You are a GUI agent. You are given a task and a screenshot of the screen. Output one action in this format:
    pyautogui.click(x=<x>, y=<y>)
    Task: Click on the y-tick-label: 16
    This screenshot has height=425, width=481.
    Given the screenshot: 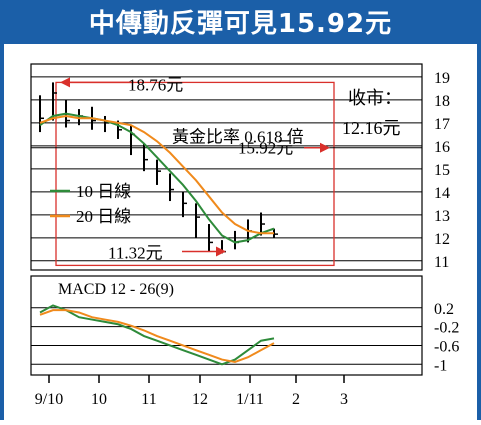 What is the action you would take?
    pyautogui.click(x=442, y=147)
    